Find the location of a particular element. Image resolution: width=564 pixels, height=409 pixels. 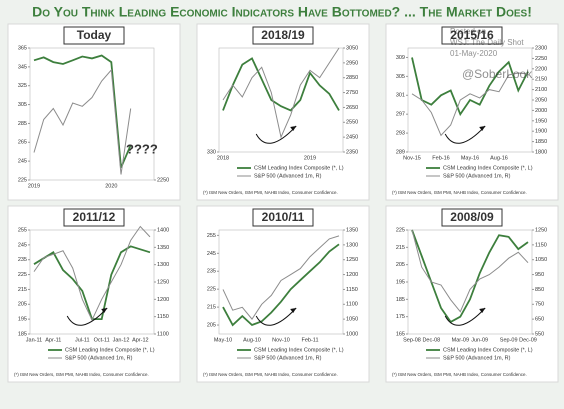

y2-tick-label: 650 is located at coordinates (539, 320).